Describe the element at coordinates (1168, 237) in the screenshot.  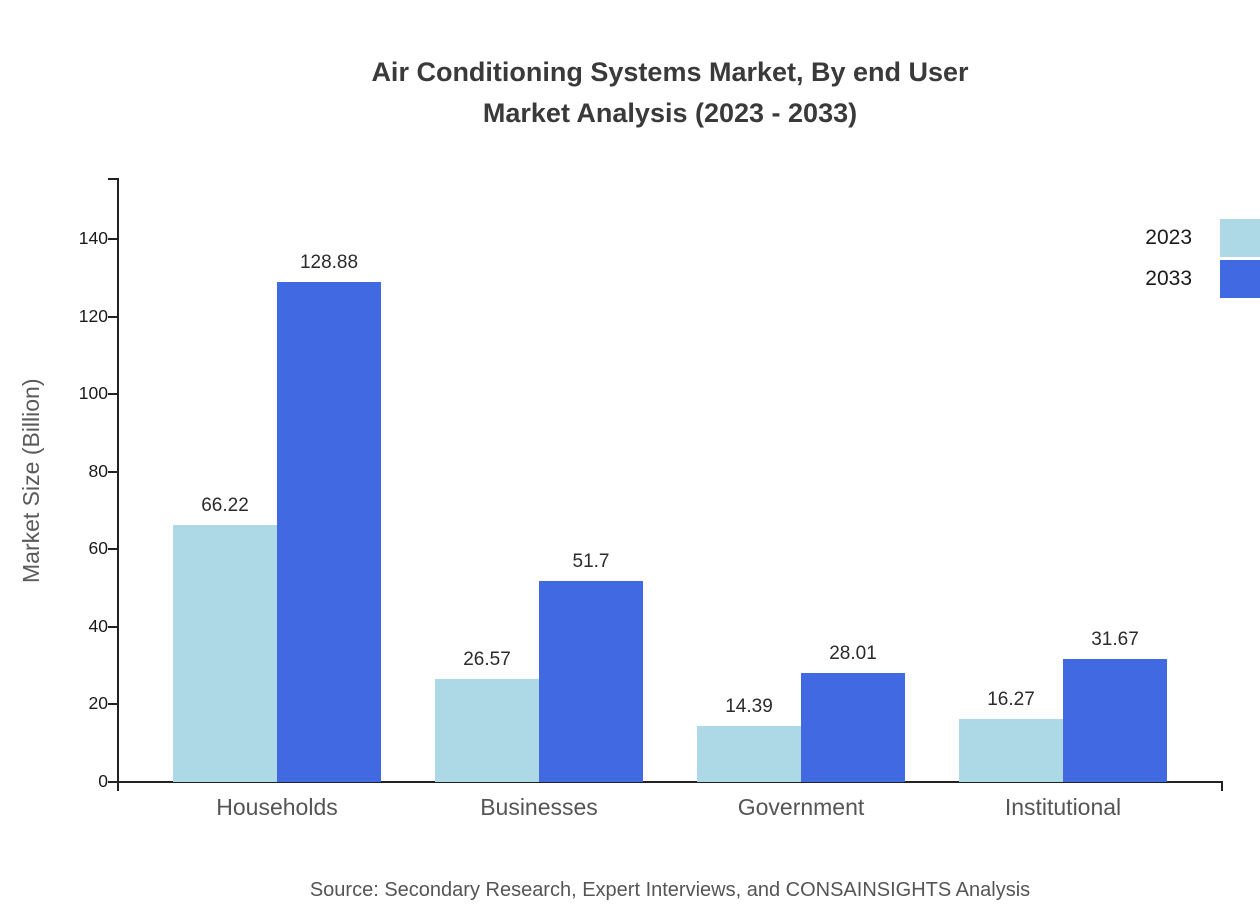
I see `legend-label-2023: 2023` at that location.